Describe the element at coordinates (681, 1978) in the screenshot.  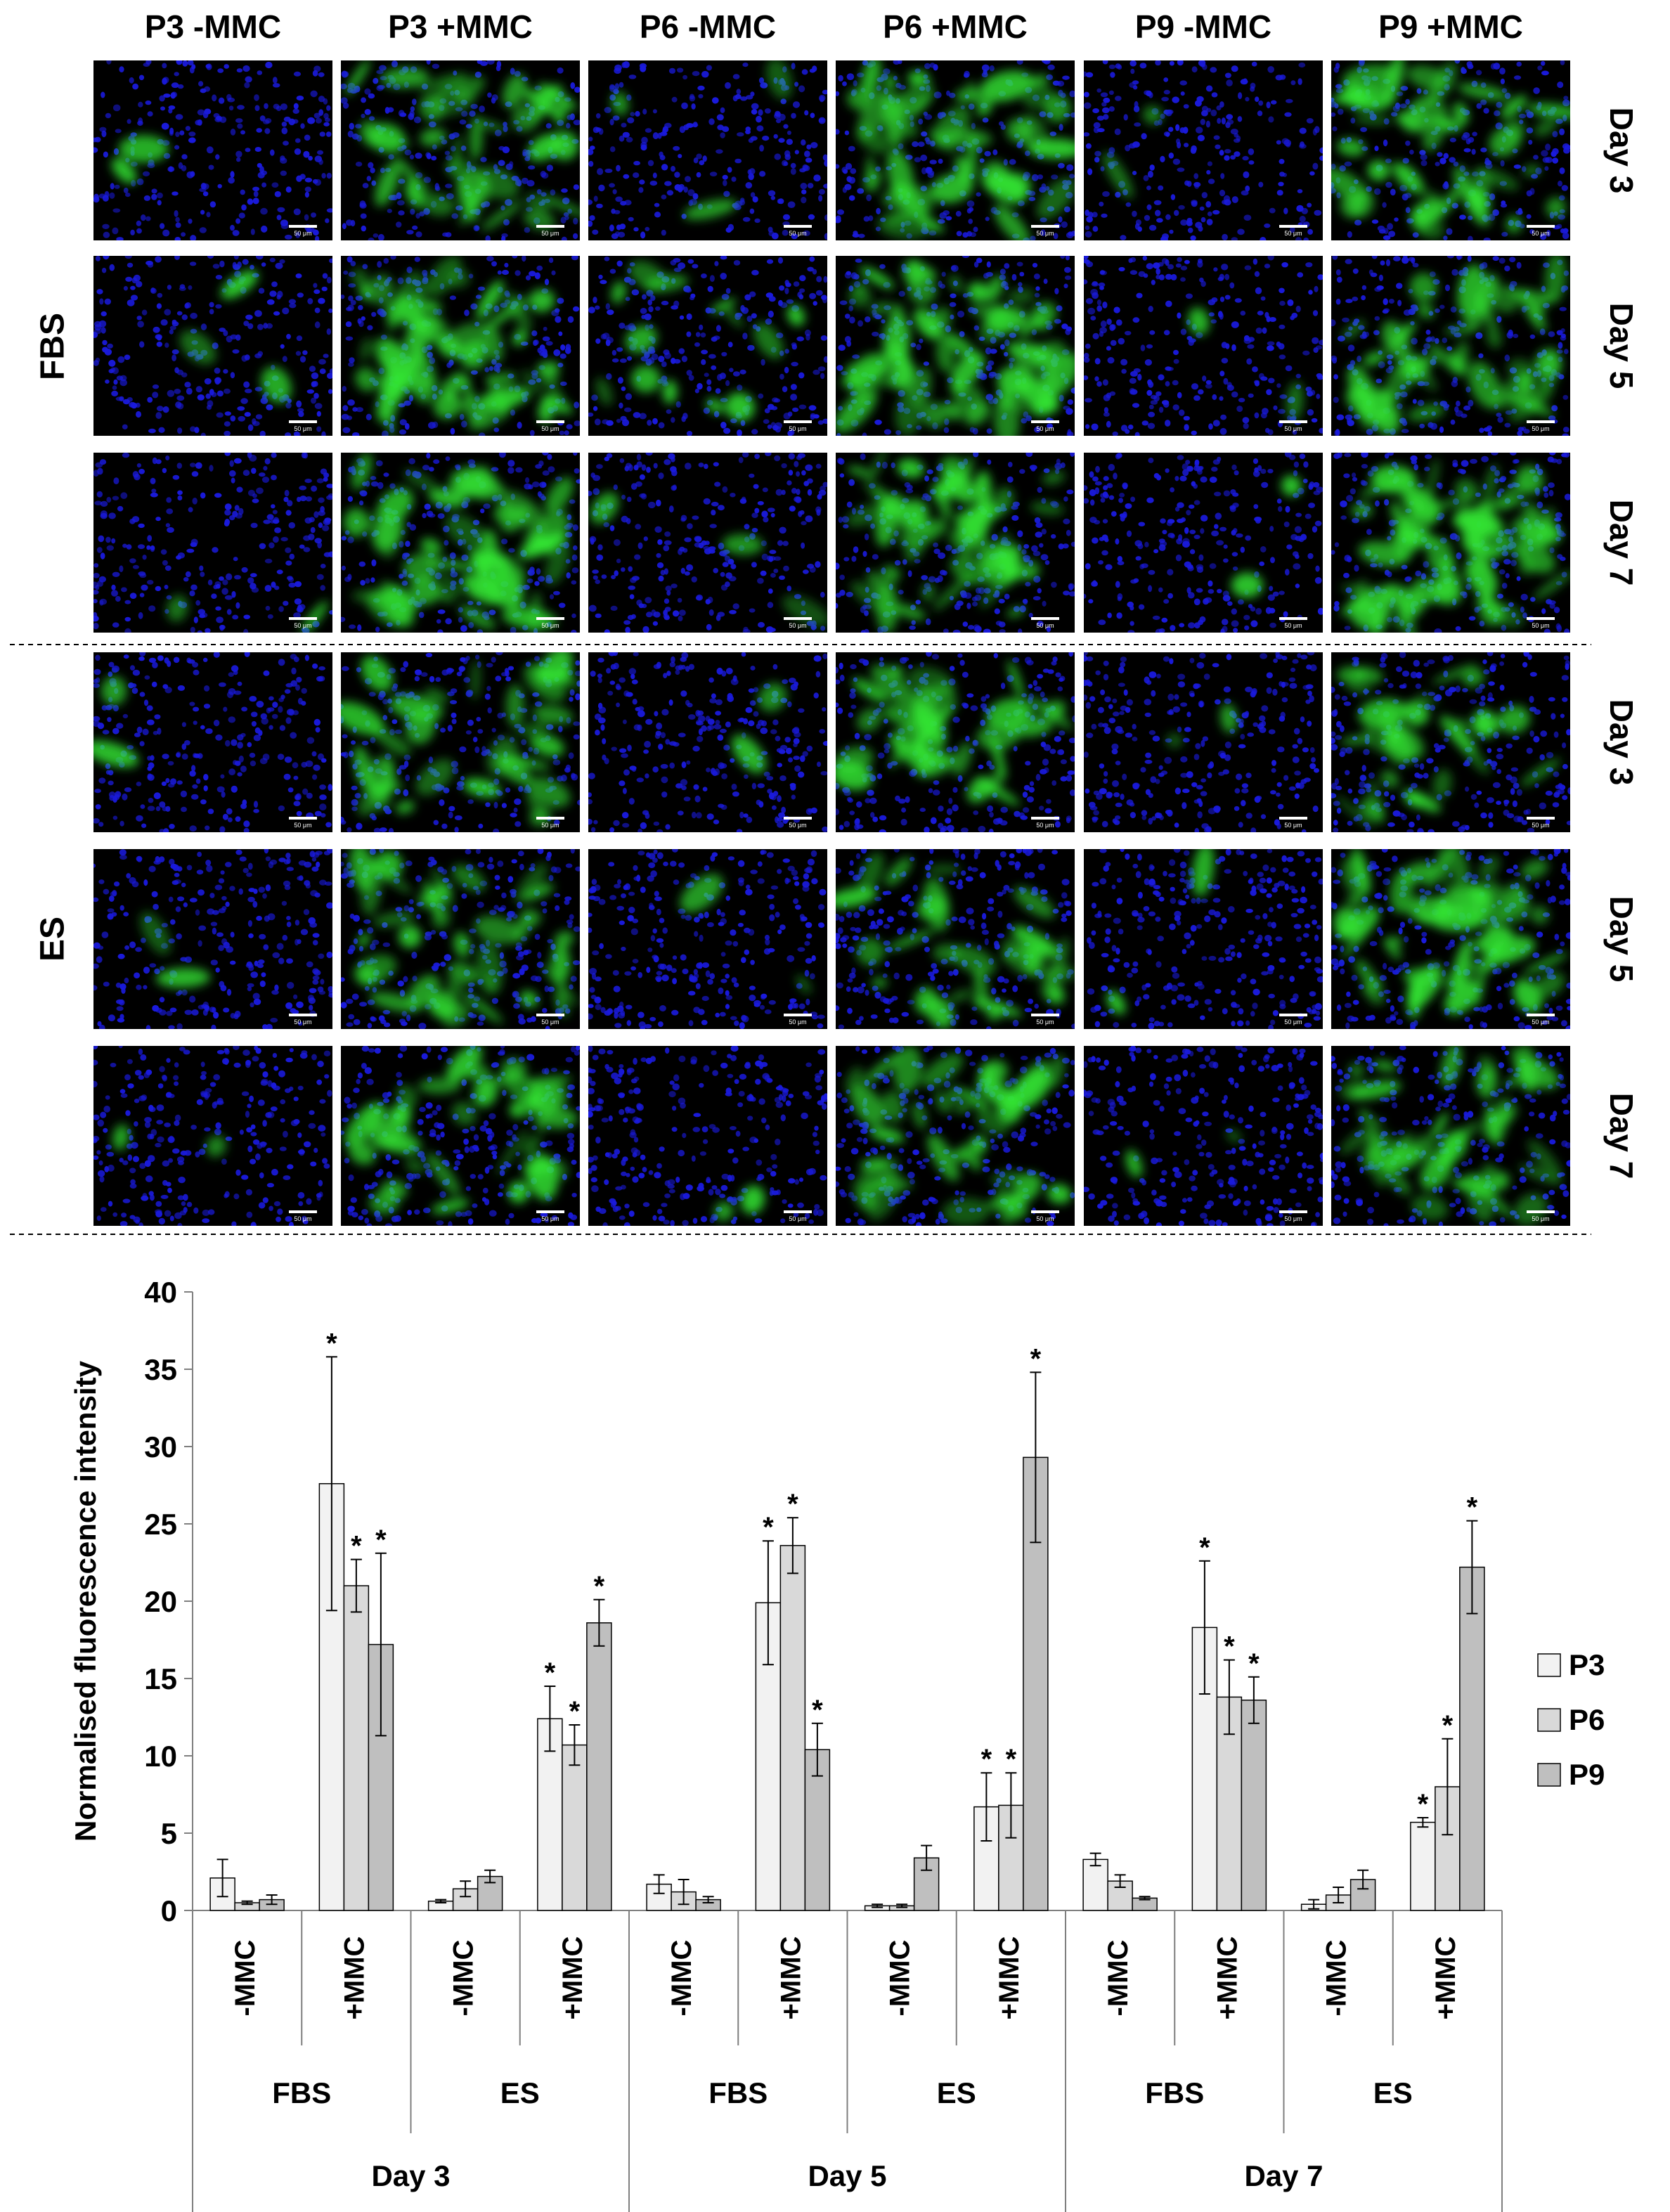
I see `treatment-label: -MMC` at that location.